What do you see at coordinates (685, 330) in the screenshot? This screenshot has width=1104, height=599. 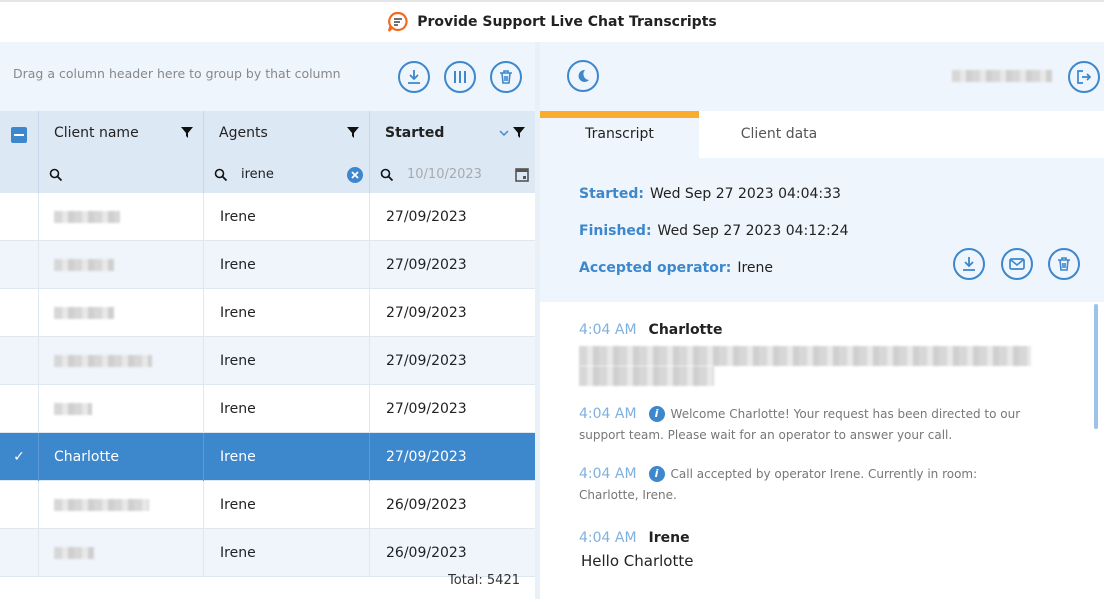 I see `message-author: Charlotte` at bounding box center [685, 330].